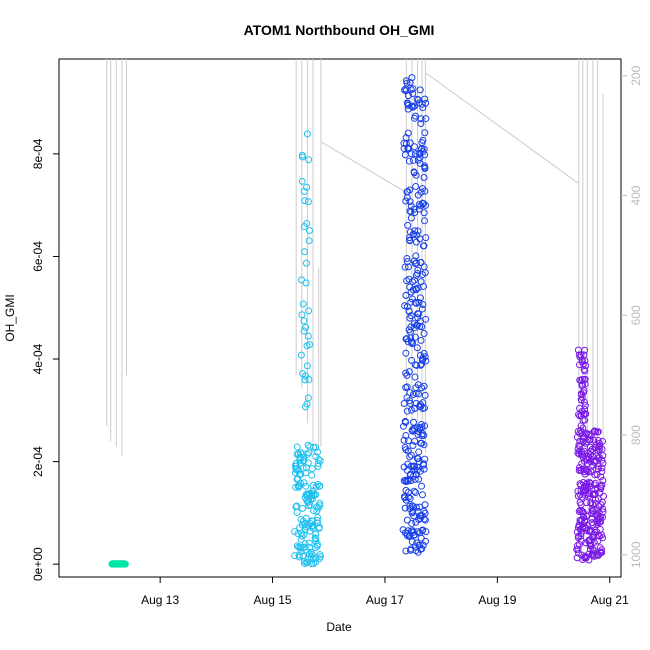 This screenshot has height=650, width=650. Describe the element at coordinates (38, 256) in the screenshot. I see `y-tick-label: 6e-04` at that location.